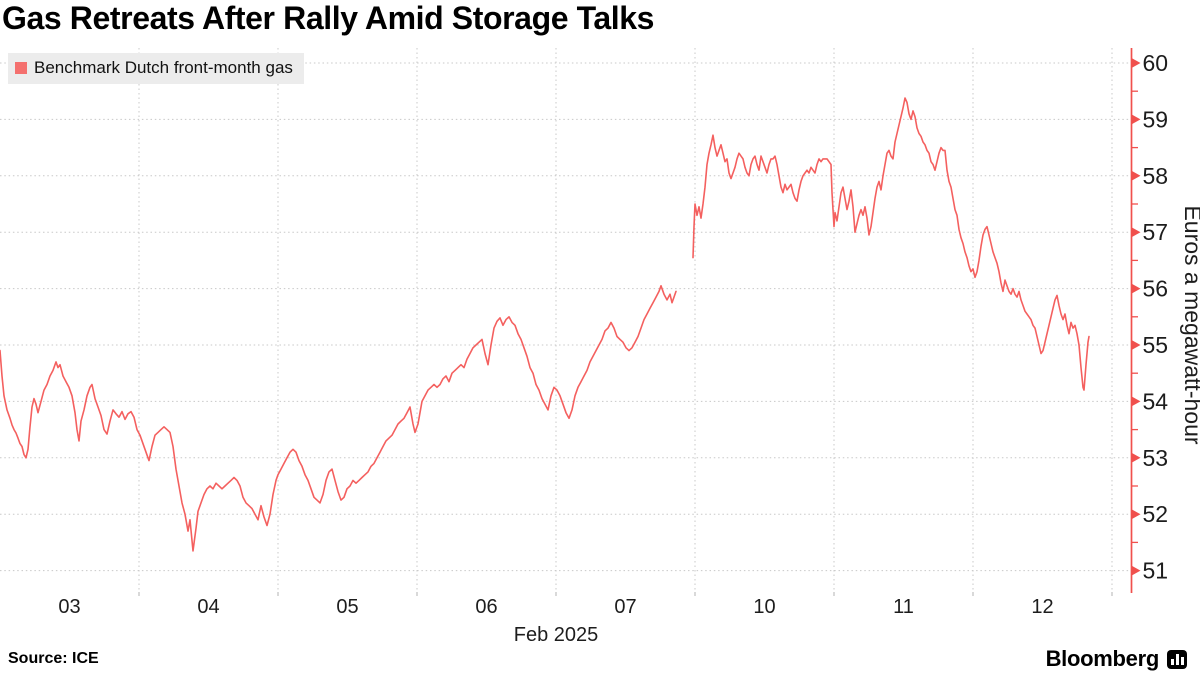  What do you see at coordinates (1042, 607) in the screenshot?
I see `x-tick-label: 12` at bounding box center [1042, 607].